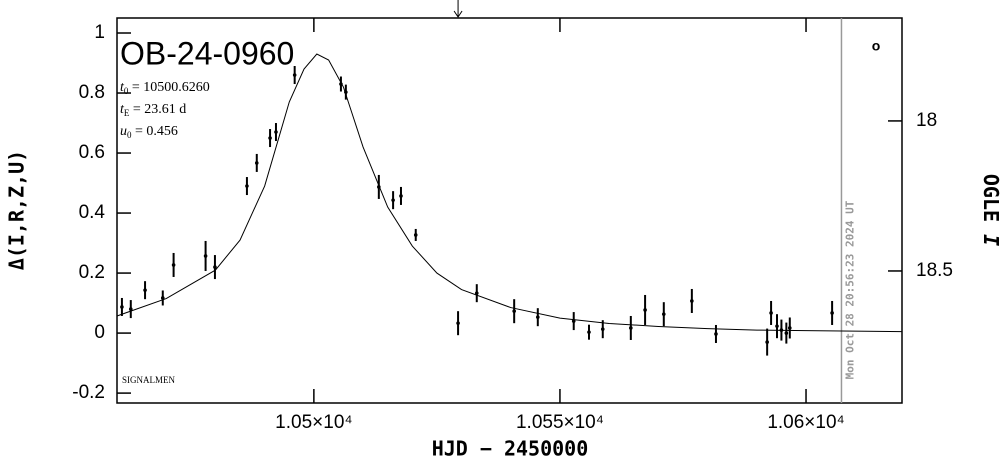 Image resolution: width=1004 pixels, height=459 pixels. I want to click on y2-tick-label: 18.5, so click(934, 270).